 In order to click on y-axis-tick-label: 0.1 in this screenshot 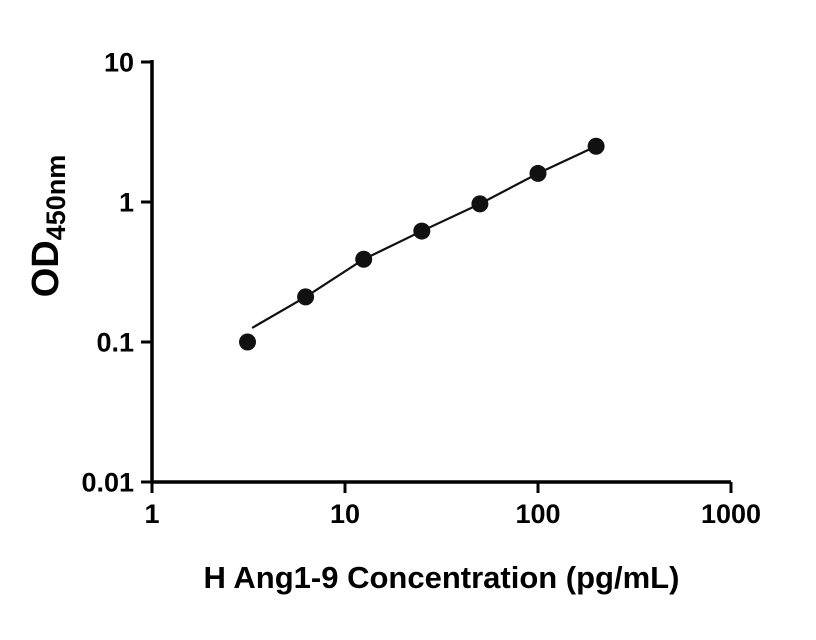, I will do `click(115, 343)`.